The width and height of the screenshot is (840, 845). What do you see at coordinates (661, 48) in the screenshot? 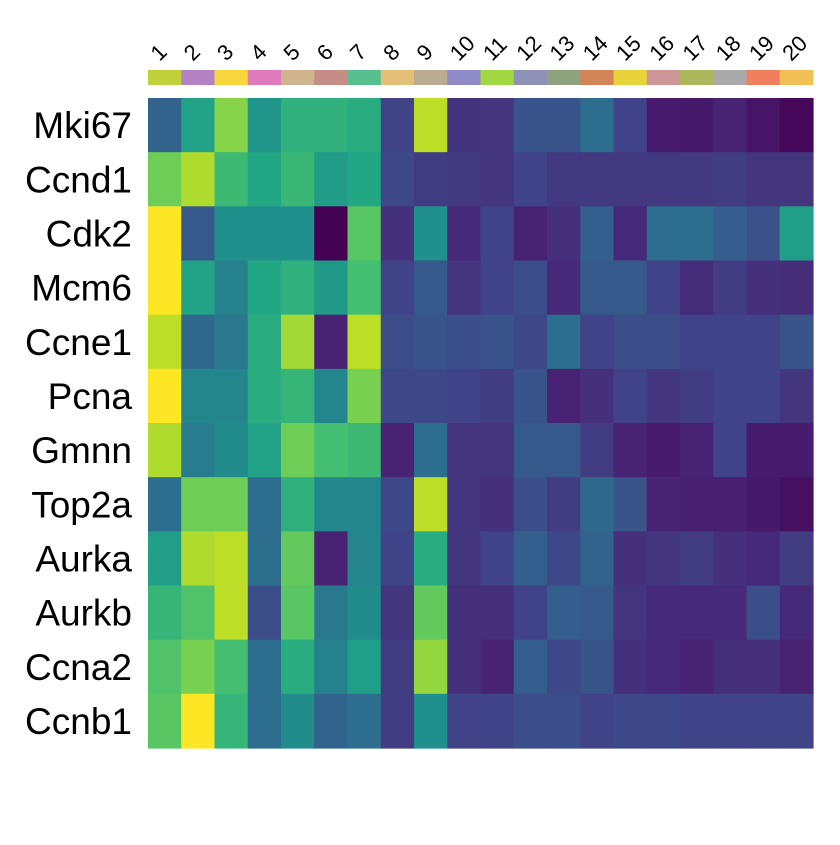
I see `column-label-16: 16` at bounding box center [661, 48].